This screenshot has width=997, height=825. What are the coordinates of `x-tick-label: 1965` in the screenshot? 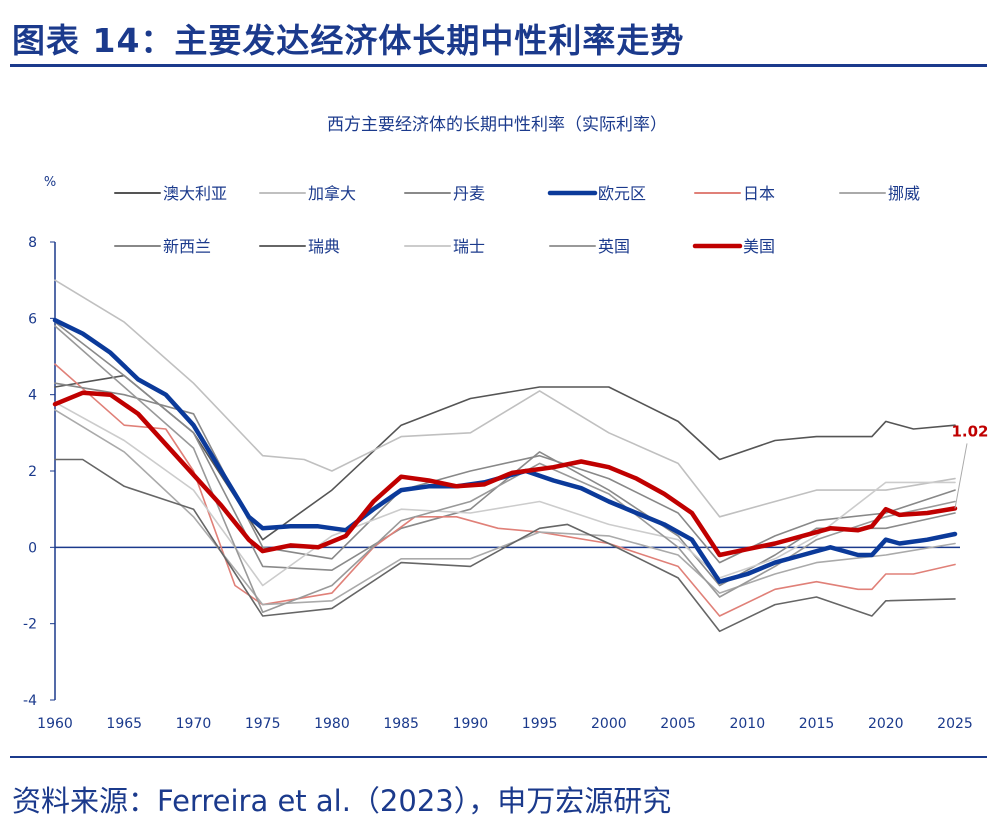 It's located at (124, 724).